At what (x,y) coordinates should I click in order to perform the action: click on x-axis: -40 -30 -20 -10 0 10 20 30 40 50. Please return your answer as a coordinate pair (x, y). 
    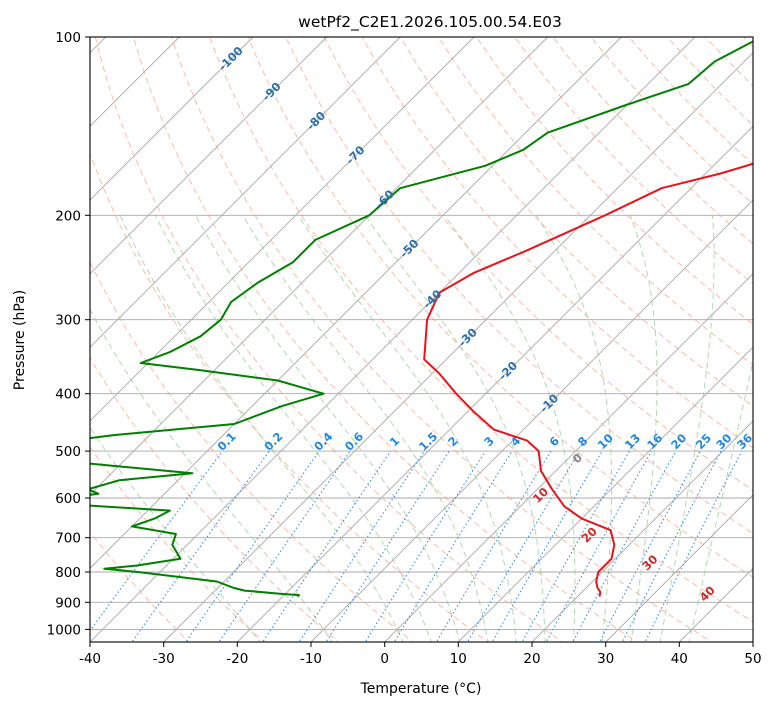
    Looking at the image, I should click on (420, 654).